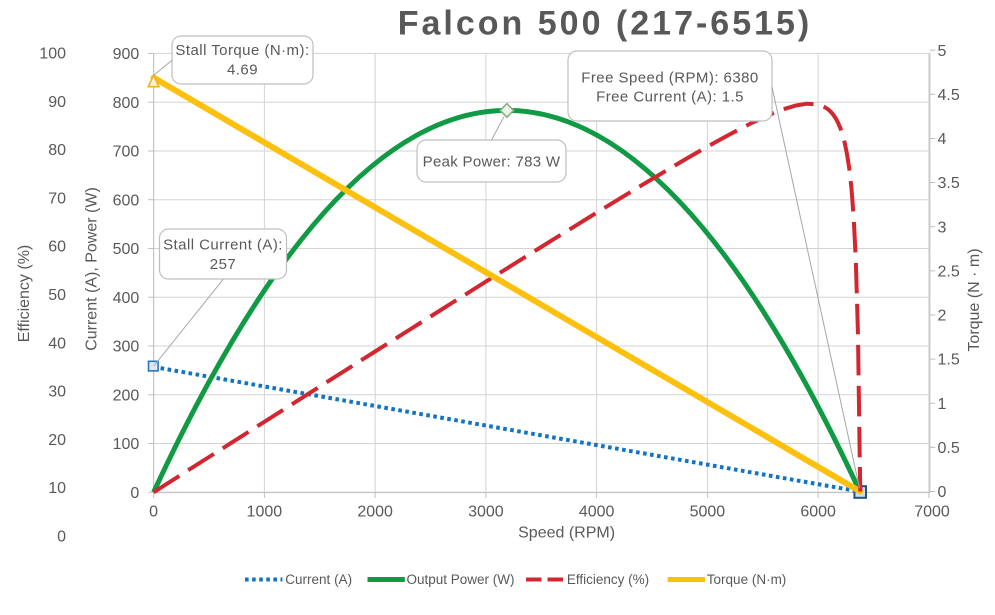 Image resolution: width=995 pixels, height=615 pixels. What do you see at coordinates (57, 247) in the screenshot?
I see `svg-text: 60` at bounding box center [57, 247].